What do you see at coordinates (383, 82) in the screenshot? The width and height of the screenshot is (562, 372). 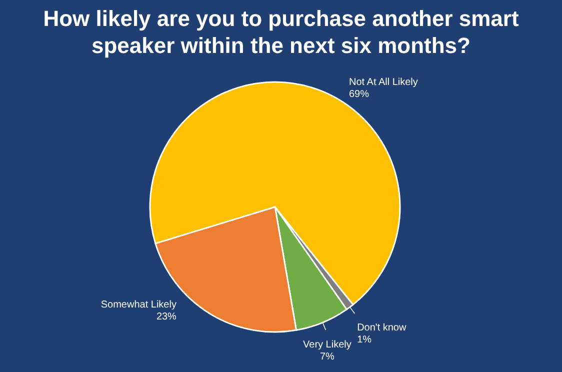 I see `slice-label: Not At All Likely` at bounding box center [383, 82].